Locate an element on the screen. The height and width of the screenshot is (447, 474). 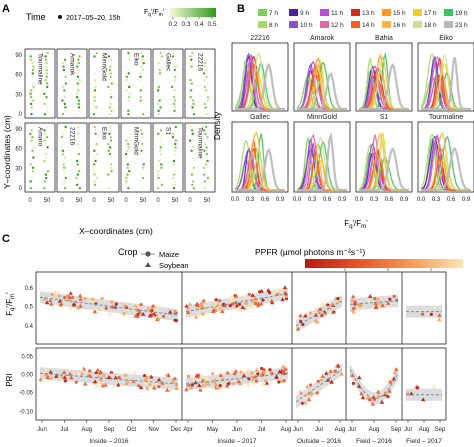
x-tick-label: 0.0 is located at coordinates (297, 200).